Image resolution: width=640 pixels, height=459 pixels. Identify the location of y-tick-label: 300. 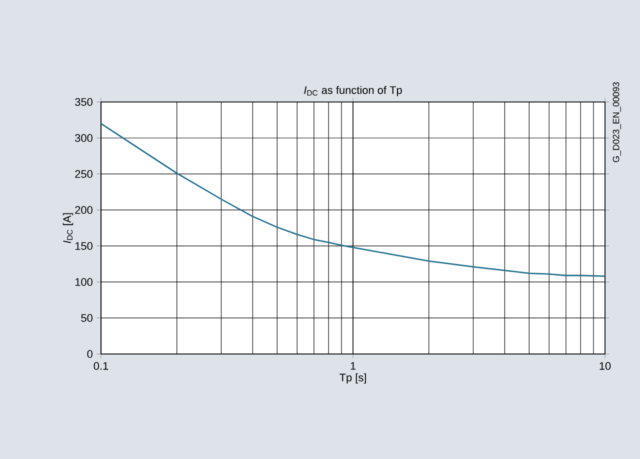
(83, 138).